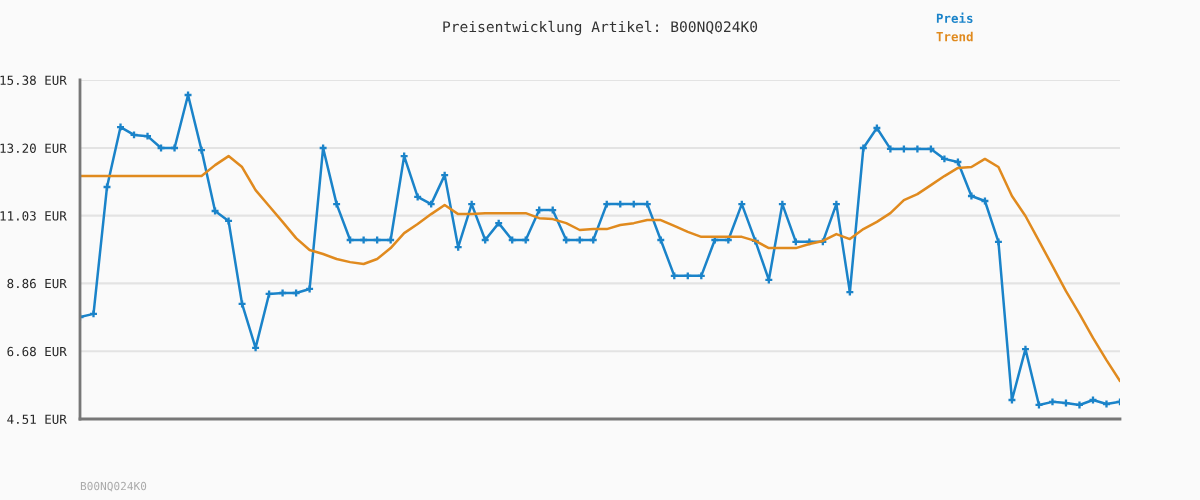 The height and width of the screenshot is (500, 1200). I want to click on y-tick-label: 11.03 EUR, so click(33, 216).